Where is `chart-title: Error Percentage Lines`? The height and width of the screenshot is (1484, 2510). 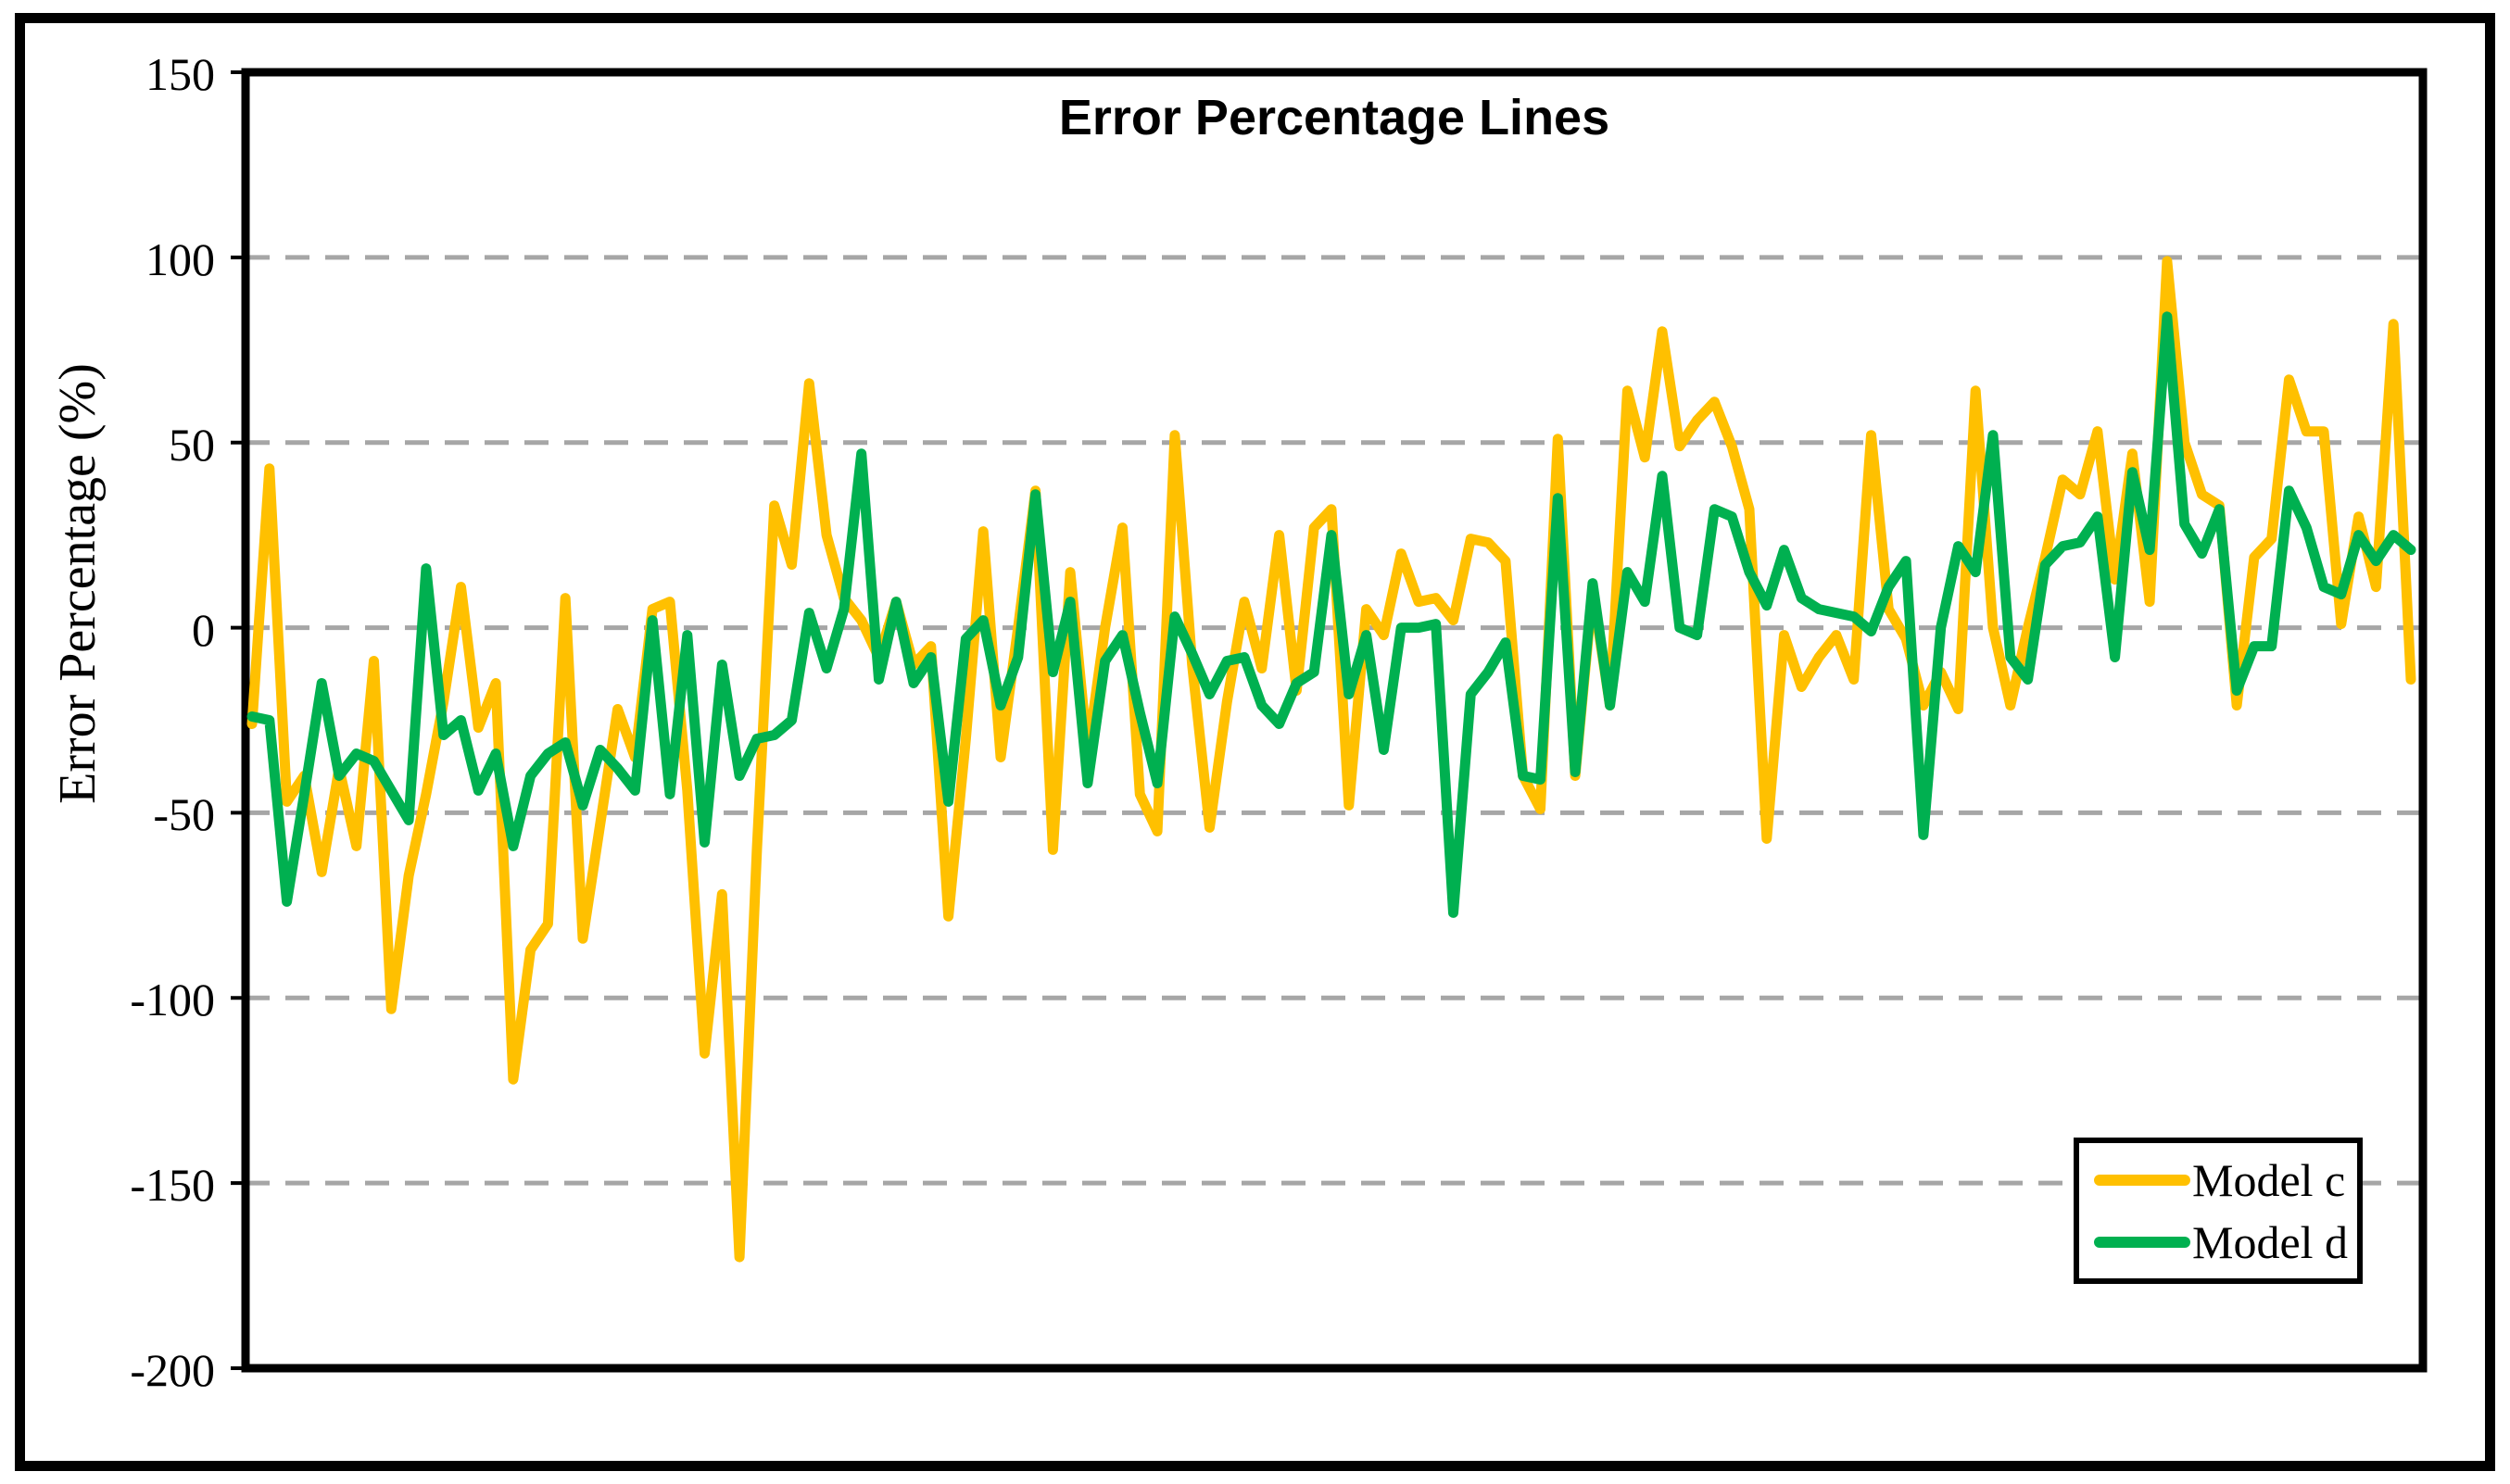
chart-title: Error Percentage Lines is located at coordinates (1334, 117).